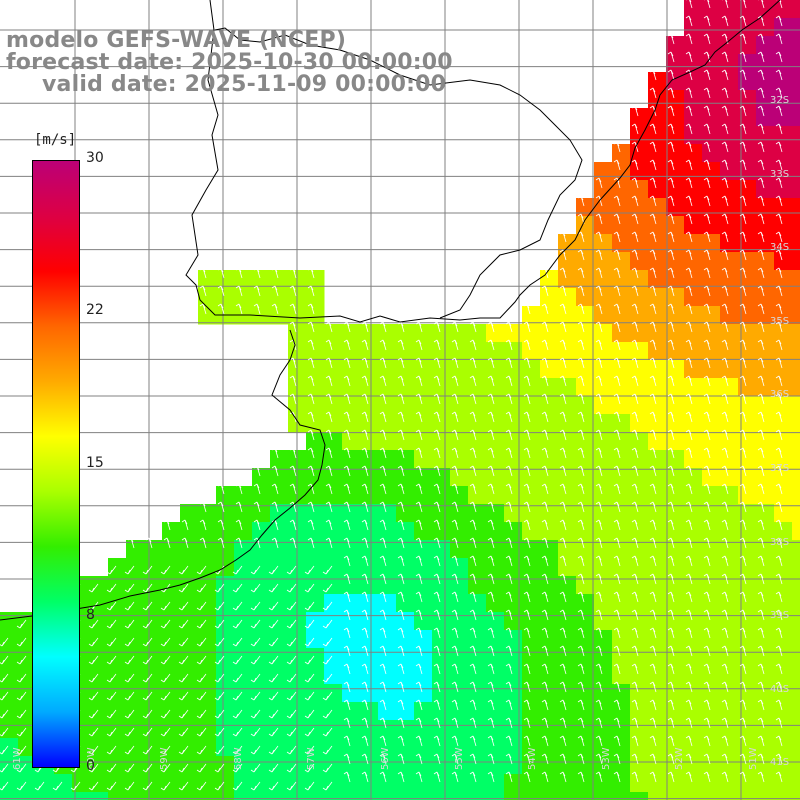  I want to click on latitude-label: 34S, so click(780, 248).